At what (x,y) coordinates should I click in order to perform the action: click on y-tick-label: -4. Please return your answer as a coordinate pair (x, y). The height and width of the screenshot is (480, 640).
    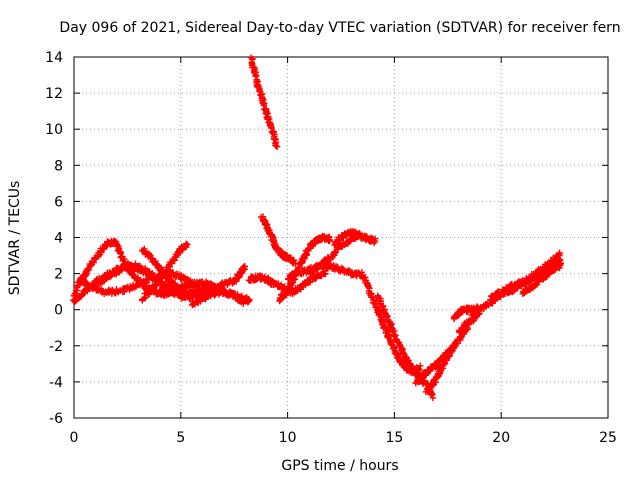
    Looking at the image, I should click on (56, 383).